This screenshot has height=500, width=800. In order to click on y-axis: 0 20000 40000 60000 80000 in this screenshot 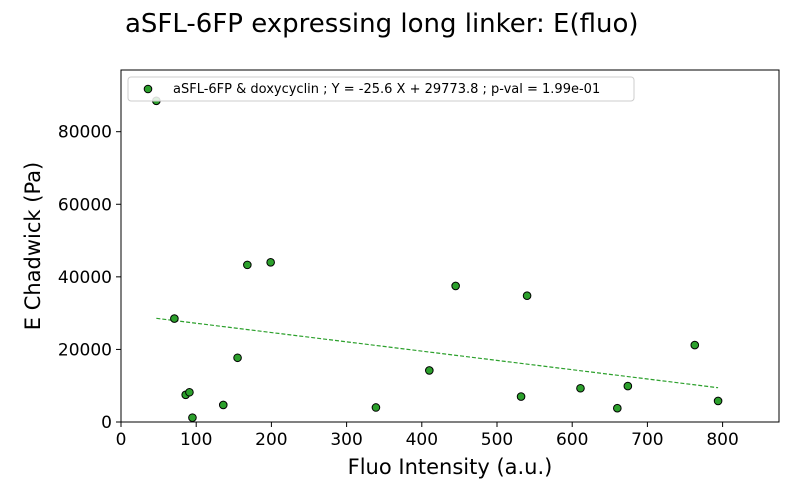, I will do `click(89, 278)`.